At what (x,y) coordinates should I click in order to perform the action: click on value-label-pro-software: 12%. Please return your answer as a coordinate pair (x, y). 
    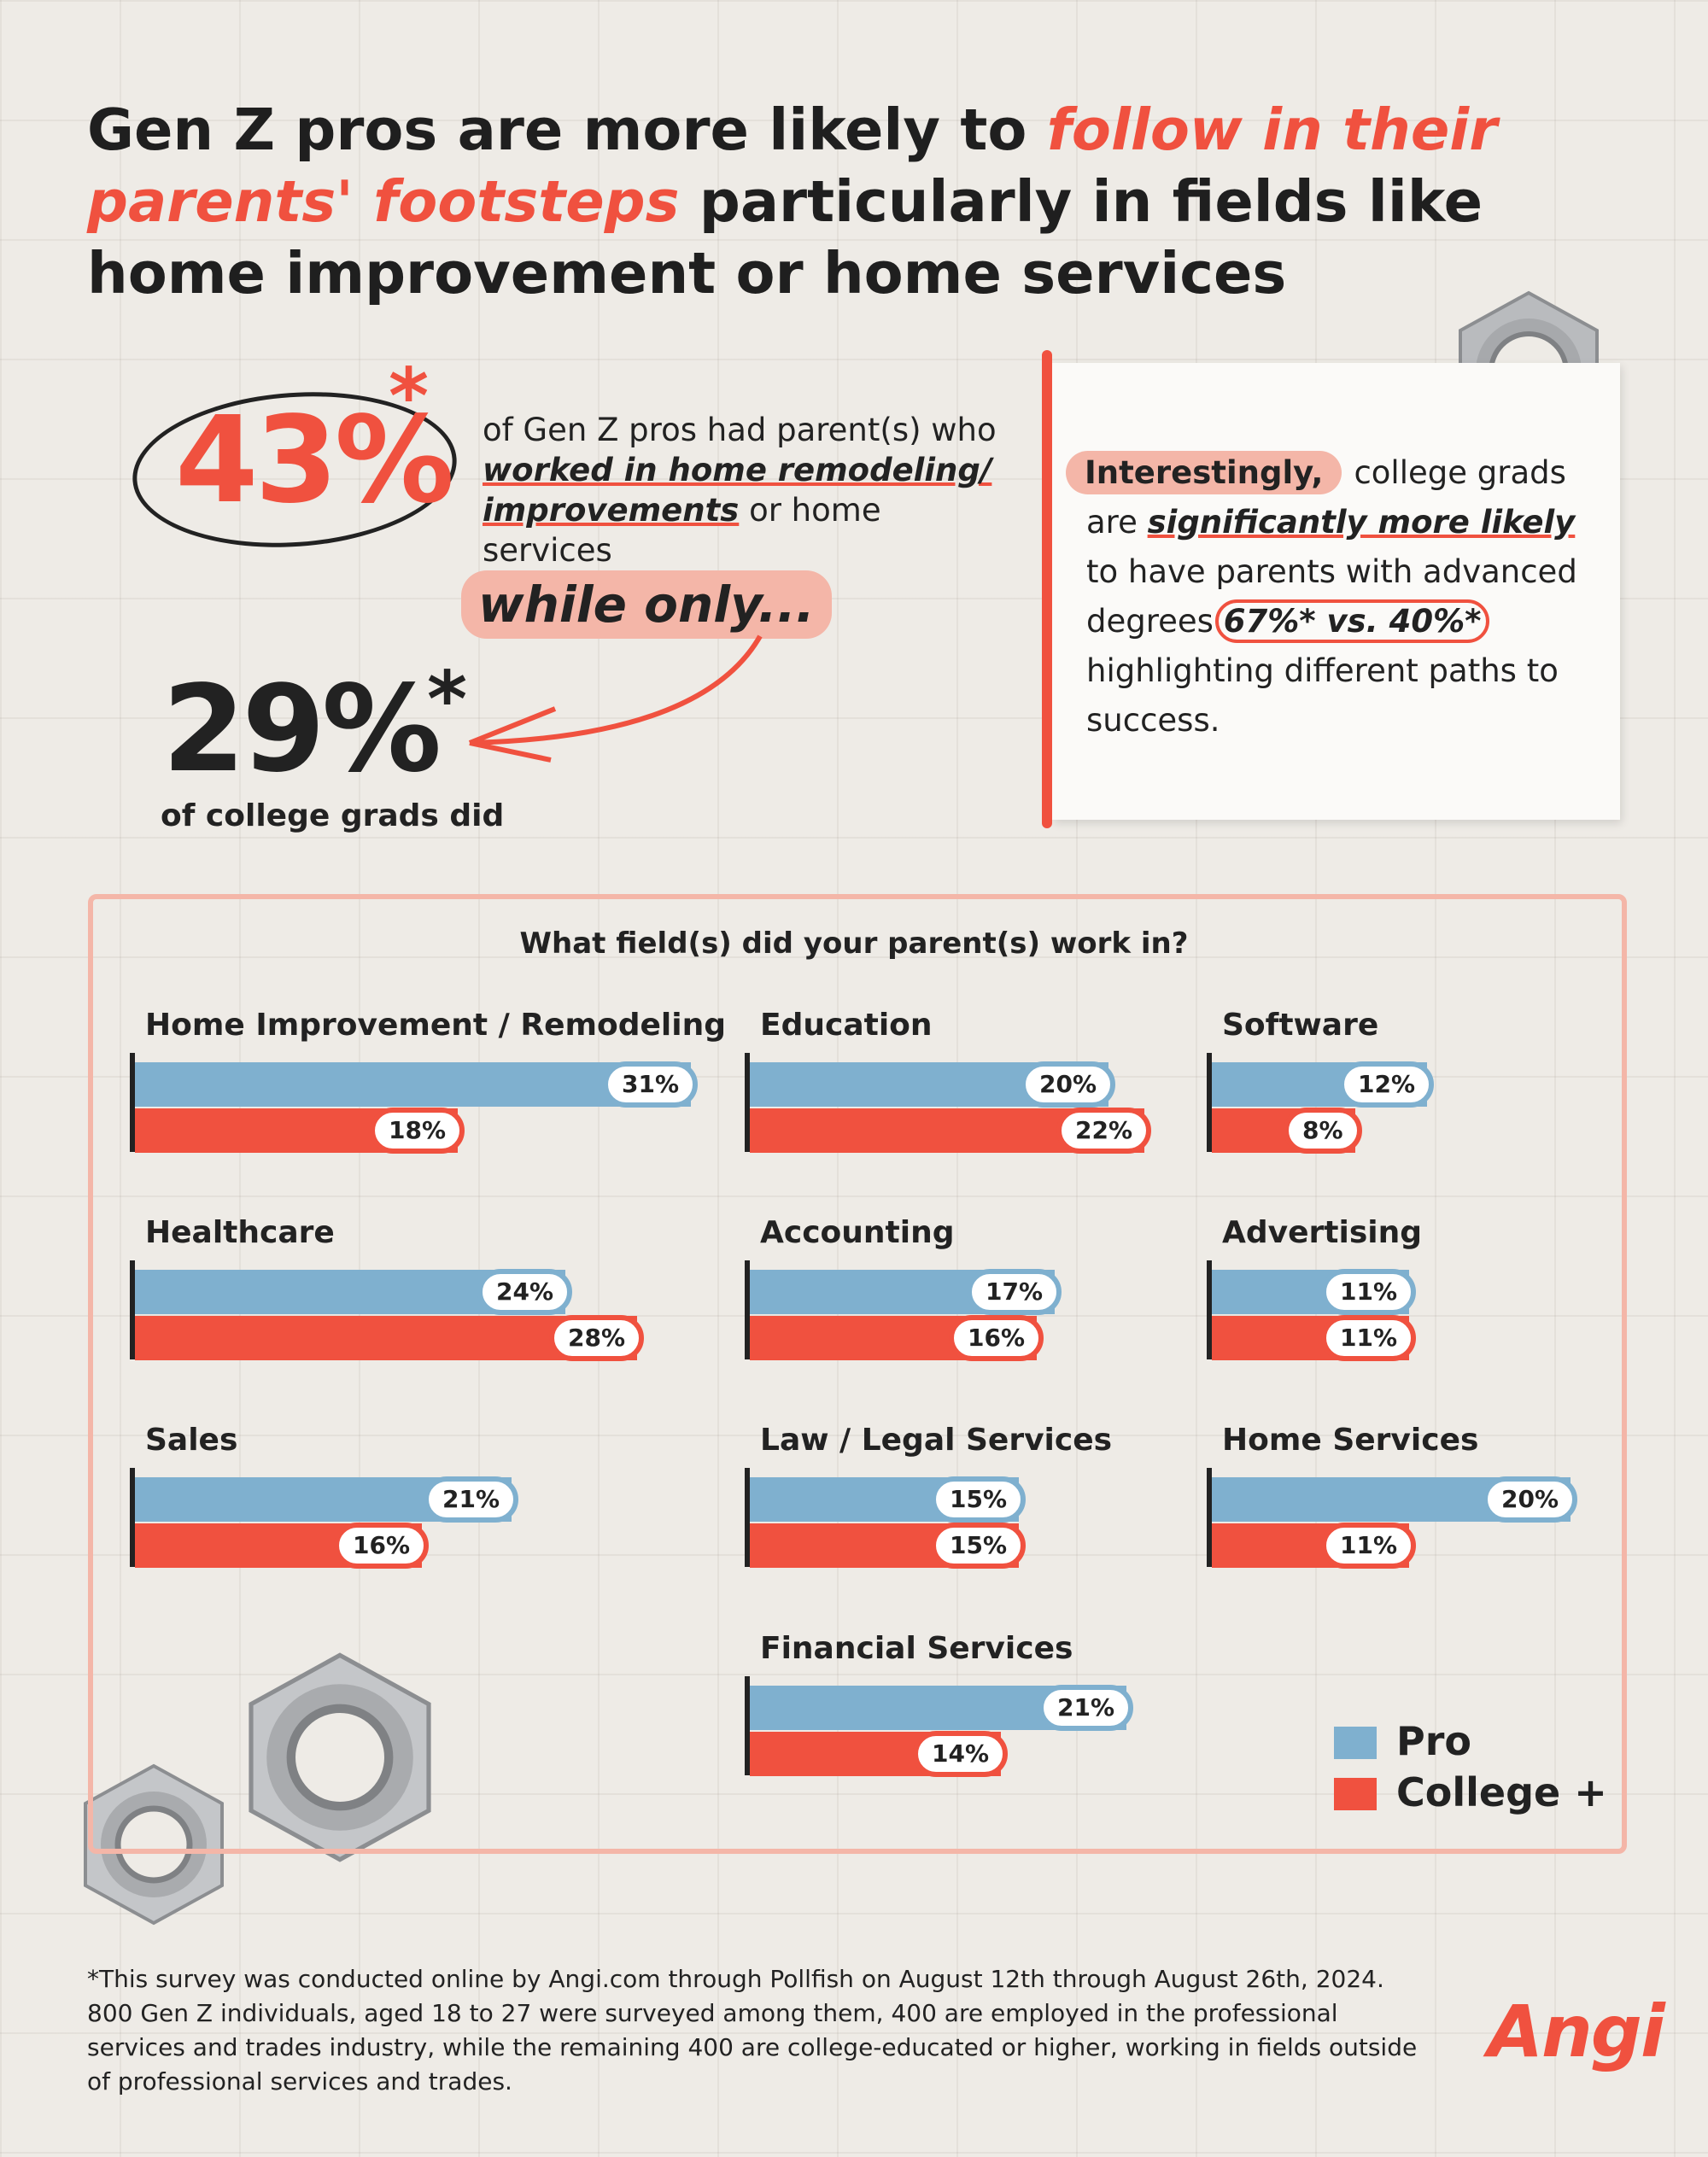
    Looking at the image, I should click on (1387, 1084).